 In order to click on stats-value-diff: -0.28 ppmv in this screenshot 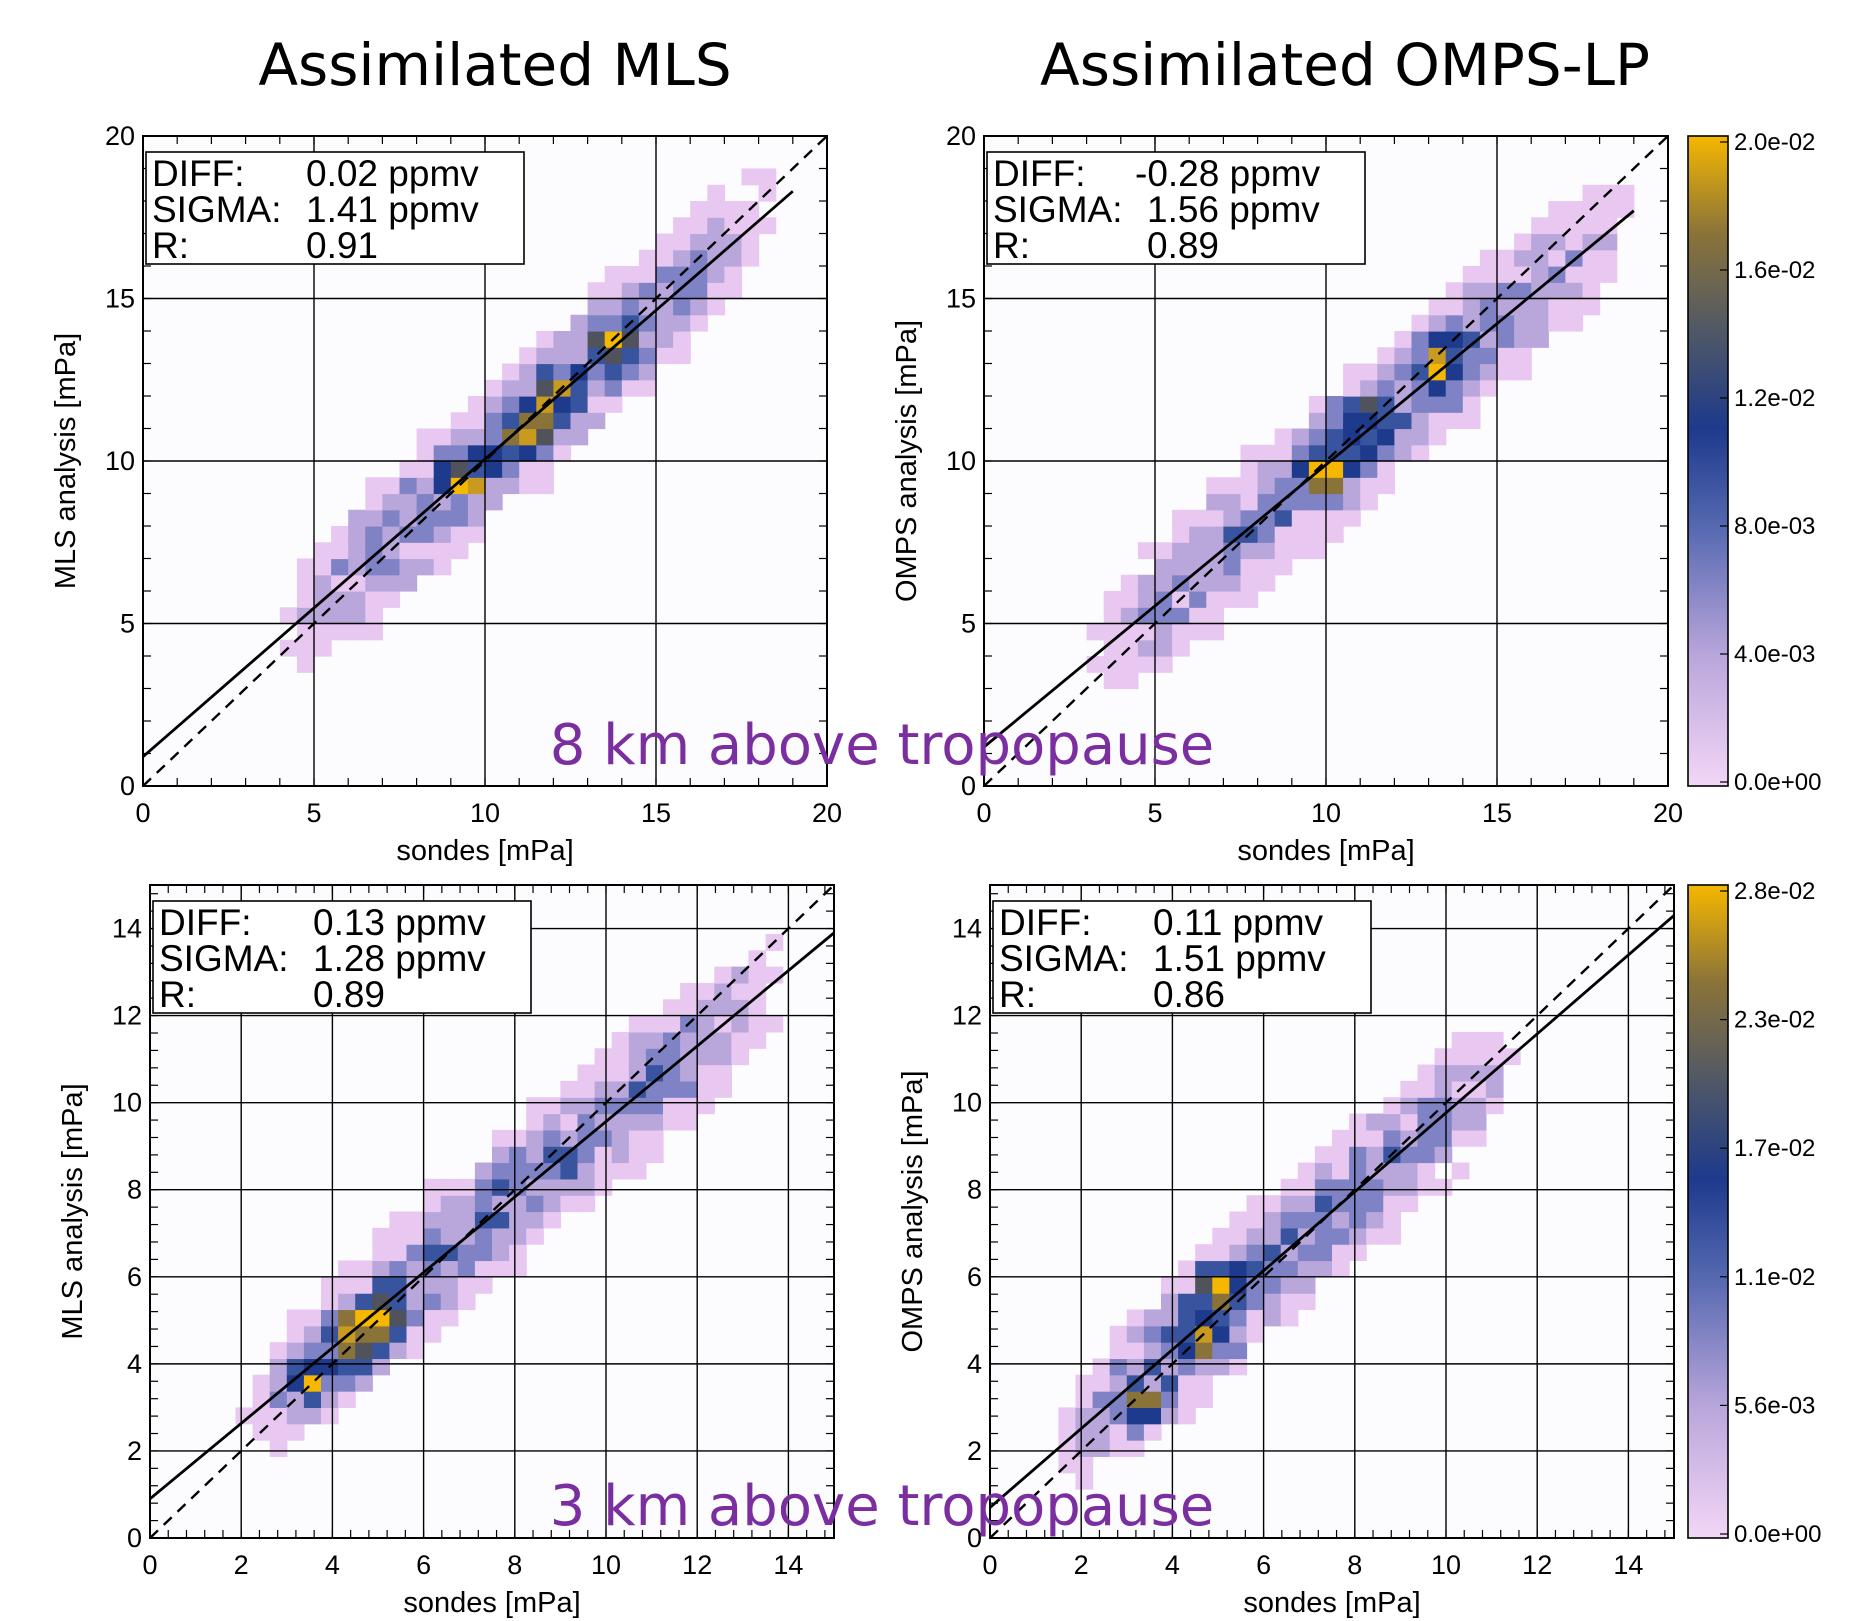, I will do `click(1228, 173)`.